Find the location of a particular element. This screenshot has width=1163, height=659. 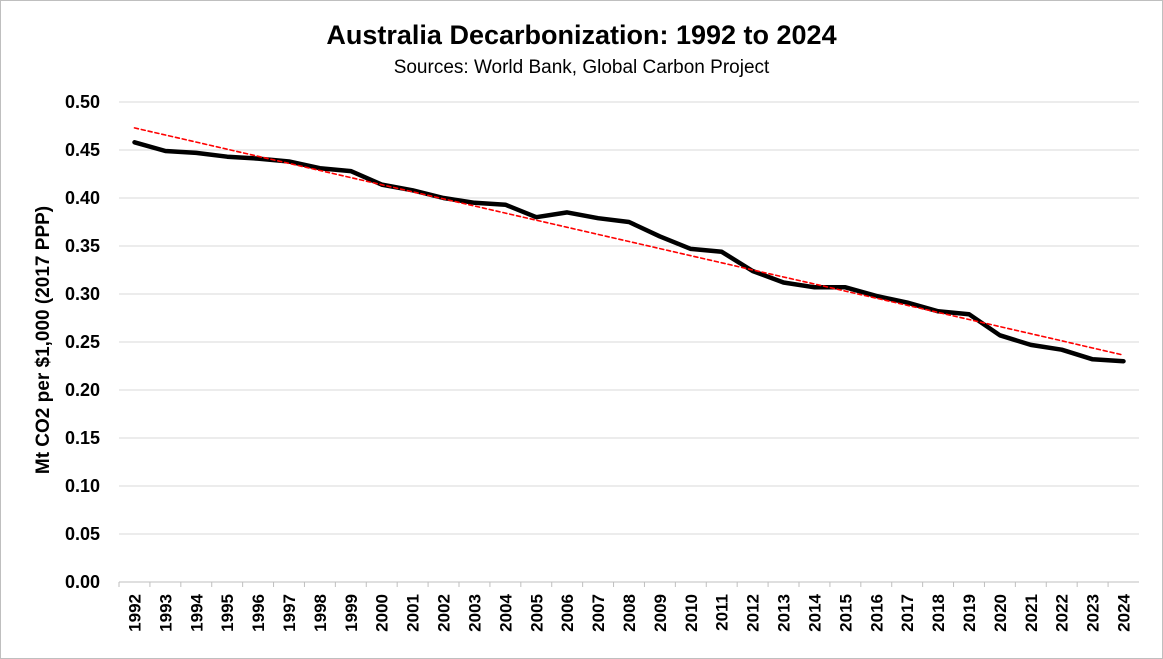

x-tick-label: 2014 is located at coordinates (814, 612).